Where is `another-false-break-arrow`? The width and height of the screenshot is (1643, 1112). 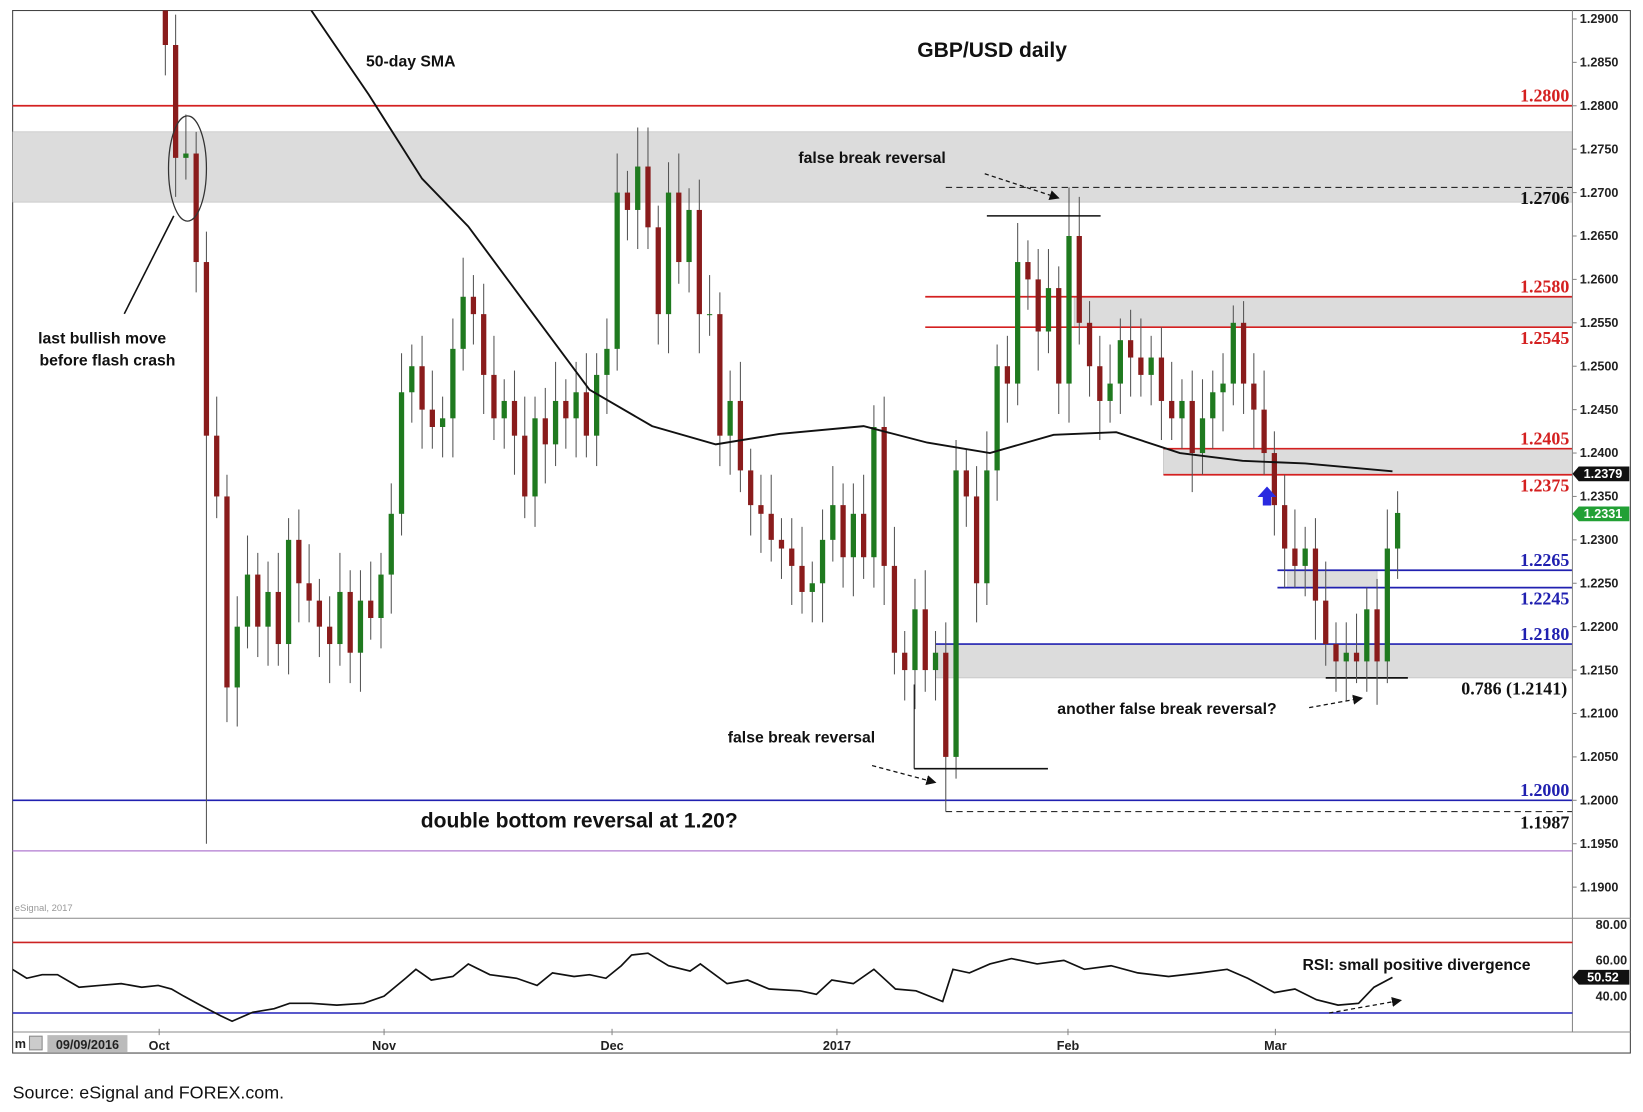
another-false-break-arrow is located at coordinates (1336, 701).